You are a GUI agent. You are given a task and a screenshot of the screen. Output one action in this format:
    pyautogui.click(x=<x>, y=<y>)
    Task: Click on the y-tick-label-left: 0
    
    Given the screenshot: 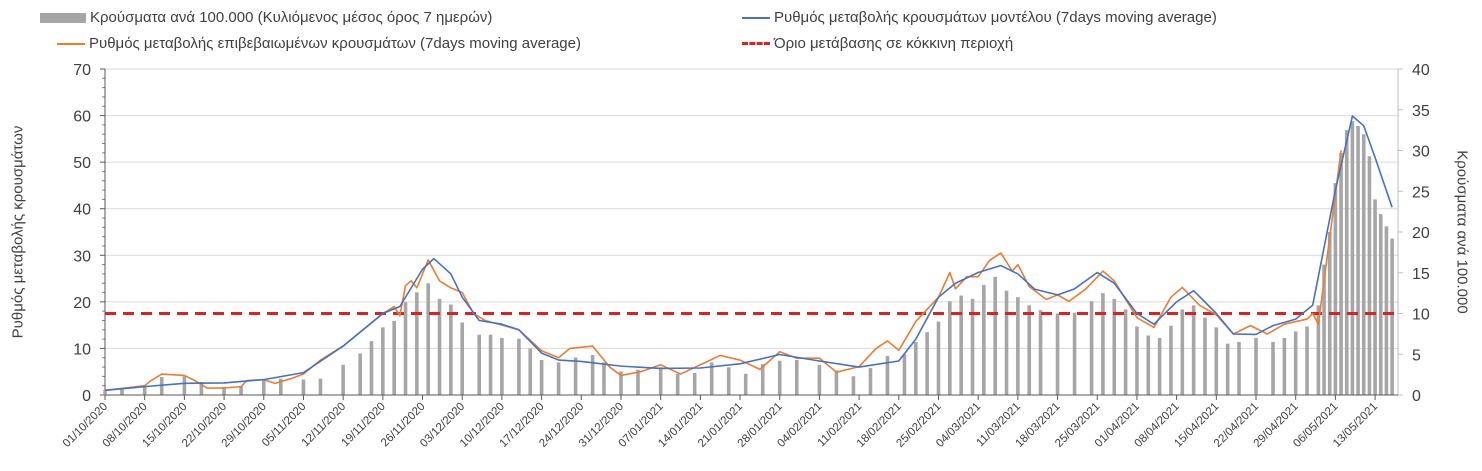 What is the action you would take?
    pyautogui.click(x=86, y=396)
    